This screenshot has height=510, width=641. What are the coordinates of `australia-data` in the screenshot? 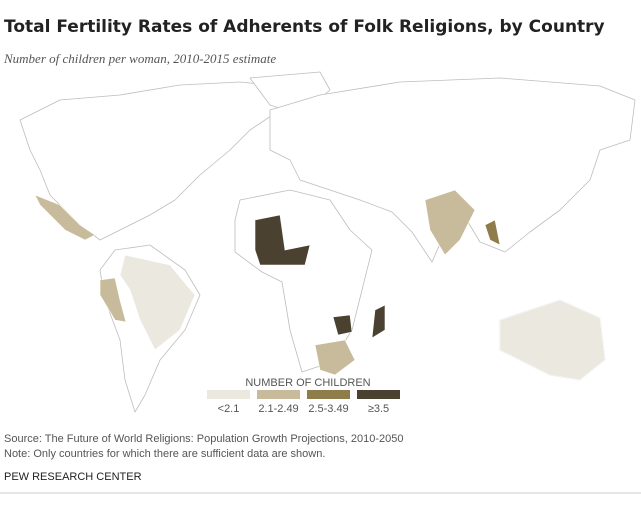 It's located at (552, 340).